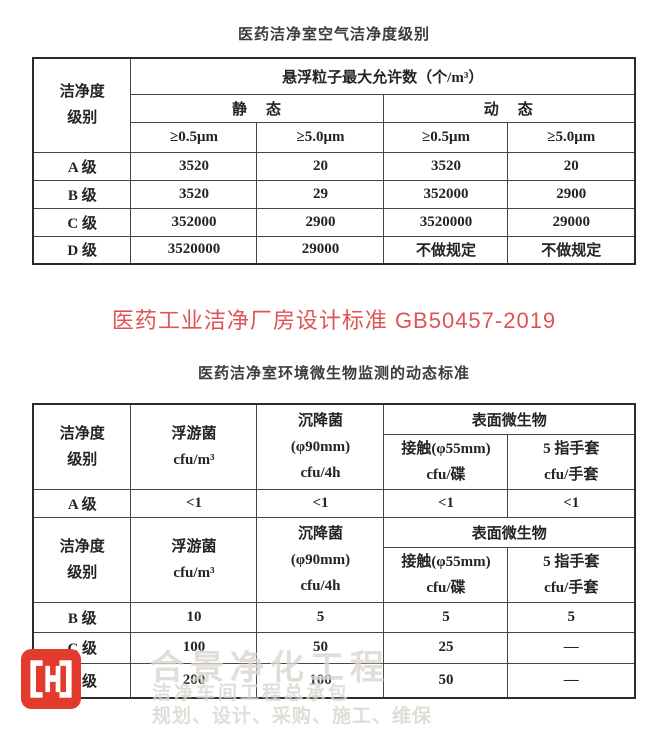 This screenshot has height=732, width=668. What do you see at coordinates (194, 680) in the screenshot?
I see `data-cell: 200` at bounding box center [194, 680].